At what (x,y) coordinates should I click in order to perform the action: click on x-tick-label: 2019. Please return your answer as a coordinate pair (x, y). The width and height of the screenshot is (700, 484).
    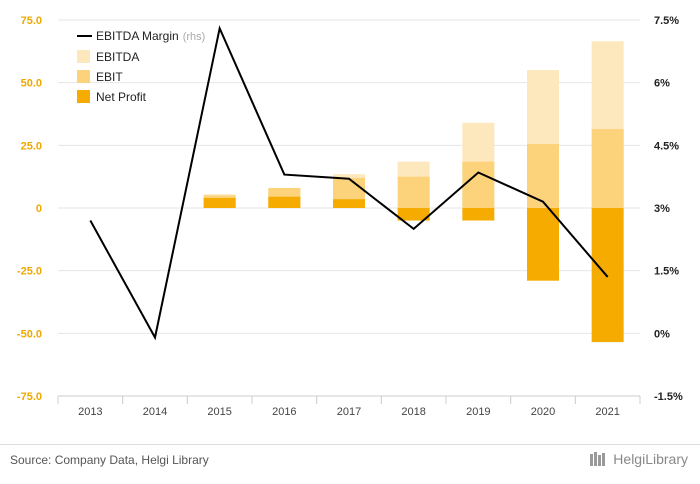
    Looking at the image, I should click on (478, 412).